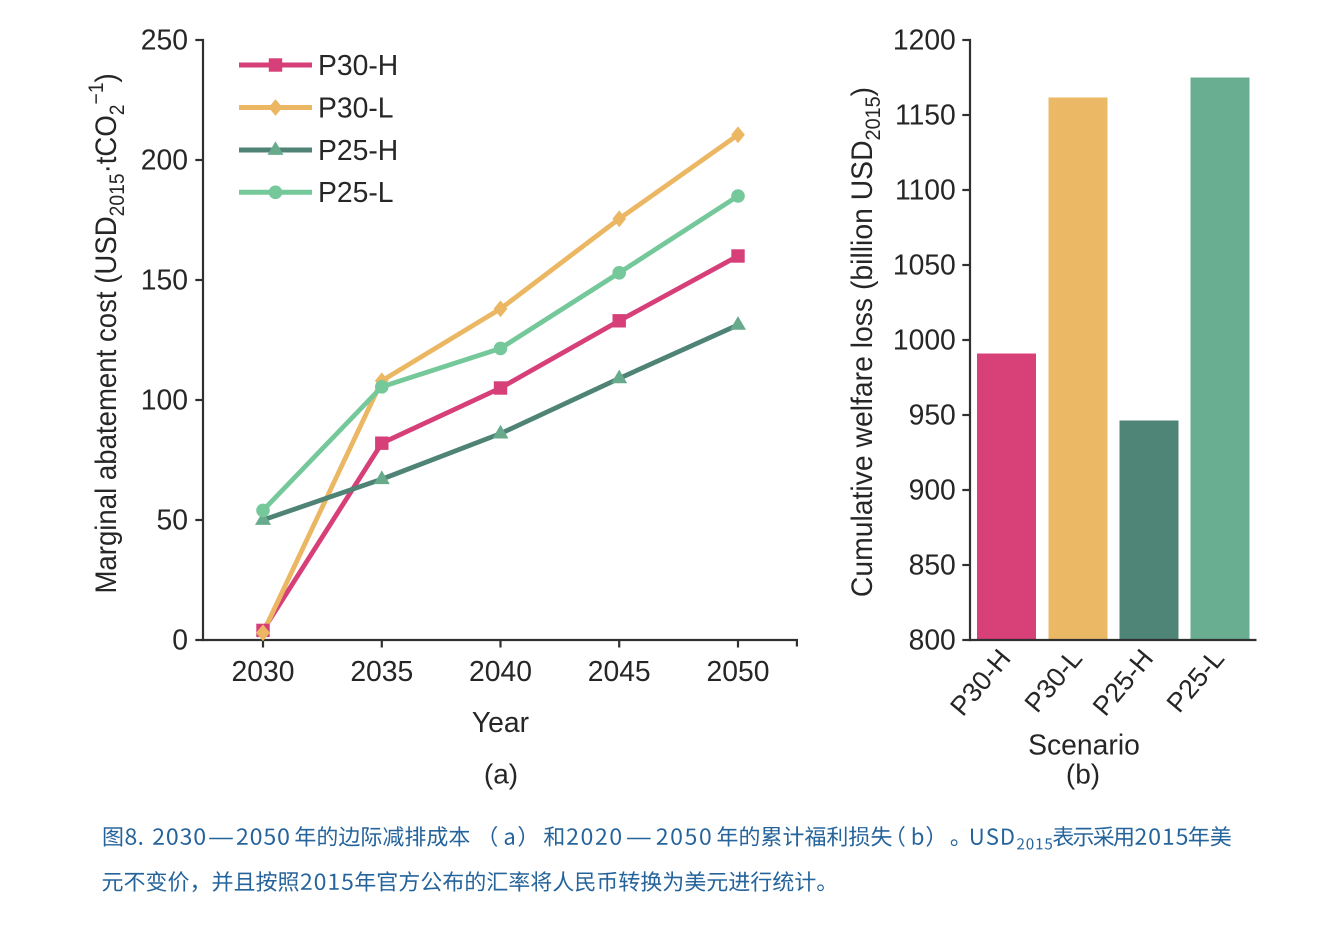  What do you see at coordinates (924, 265) in the screenshot?
I see `svg-text: 1050` at bounding box center [924, 265].